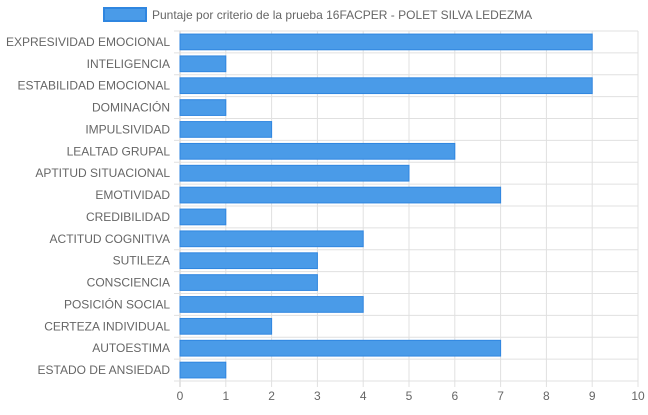 The image size is (648, 415). Describe the element at coordinates (132, 195) in the screenshot. I see `category-label: EMOTIVIDAD` at that location.